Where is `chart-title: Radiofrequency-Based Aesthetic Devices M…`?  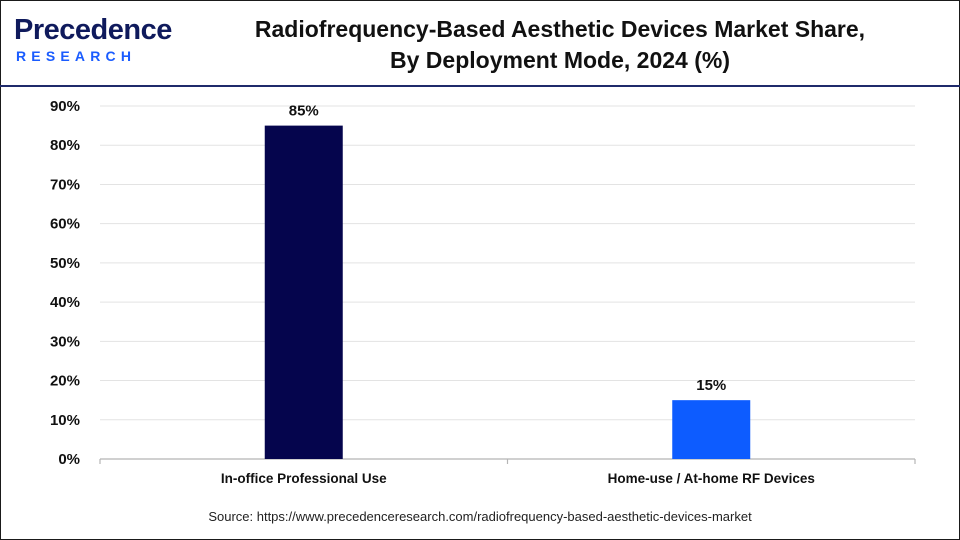 chart-title: Radiofrequency-Based Aesthetic Devices M… is located at coordinates (560, 45).